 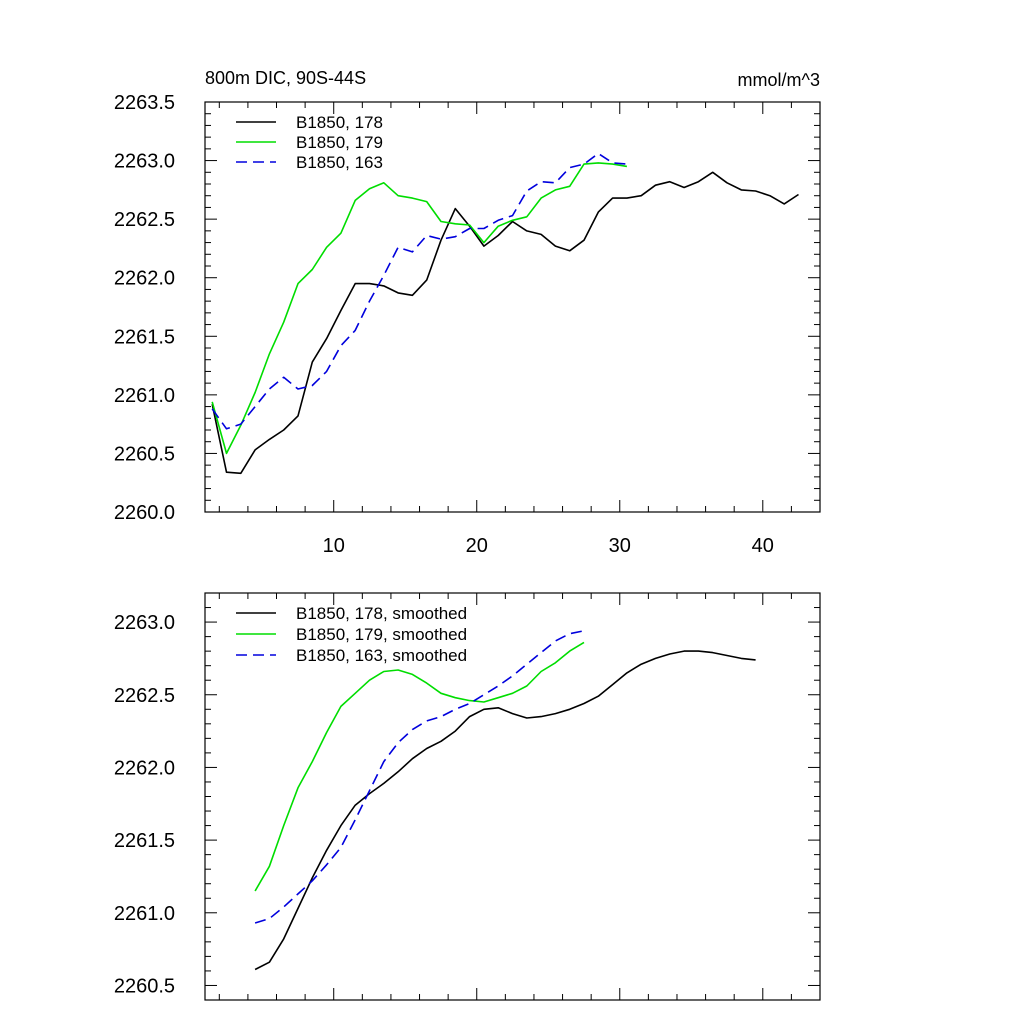 What do you see at coordinates (381, 634) in the screenshot?
I see `legend-label: B1850, 179, smoothed` at bounding box center [381, 634].